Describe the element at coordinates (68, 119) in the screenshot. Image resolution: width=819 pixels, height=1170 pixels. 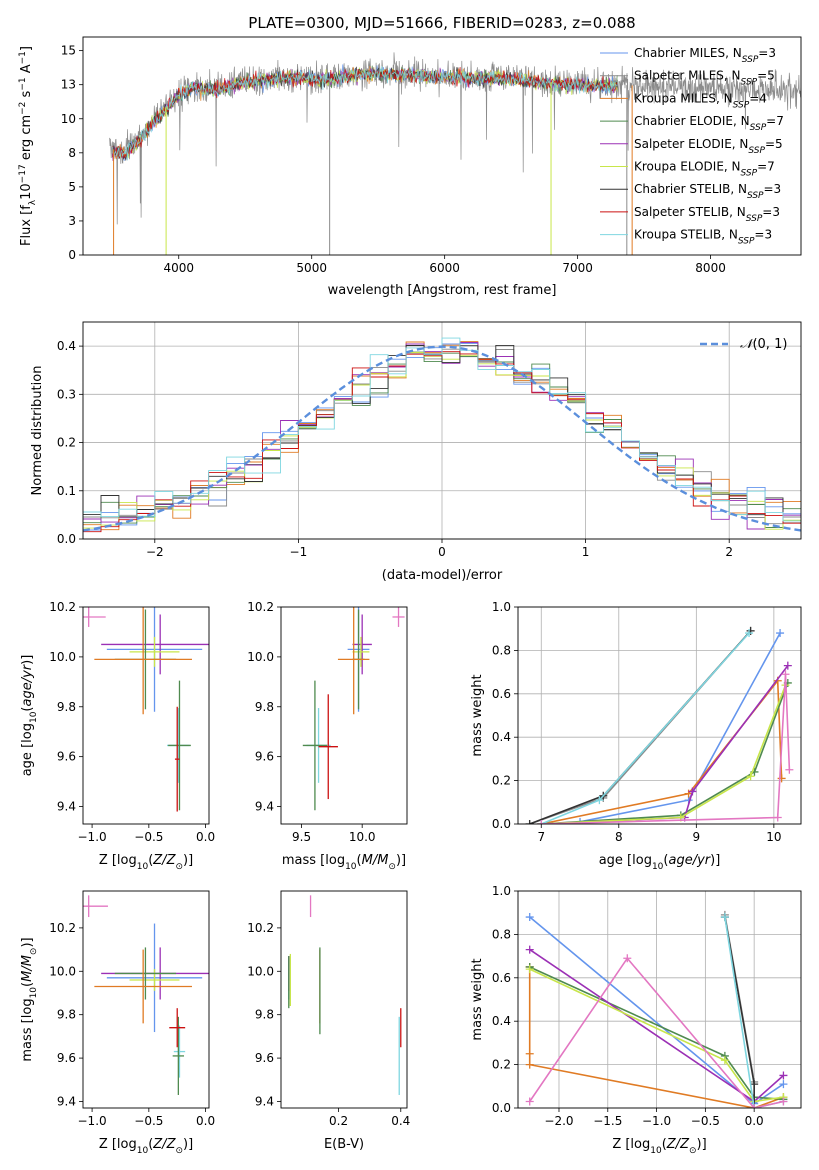
I see `y-tick-label: 10` at that location.